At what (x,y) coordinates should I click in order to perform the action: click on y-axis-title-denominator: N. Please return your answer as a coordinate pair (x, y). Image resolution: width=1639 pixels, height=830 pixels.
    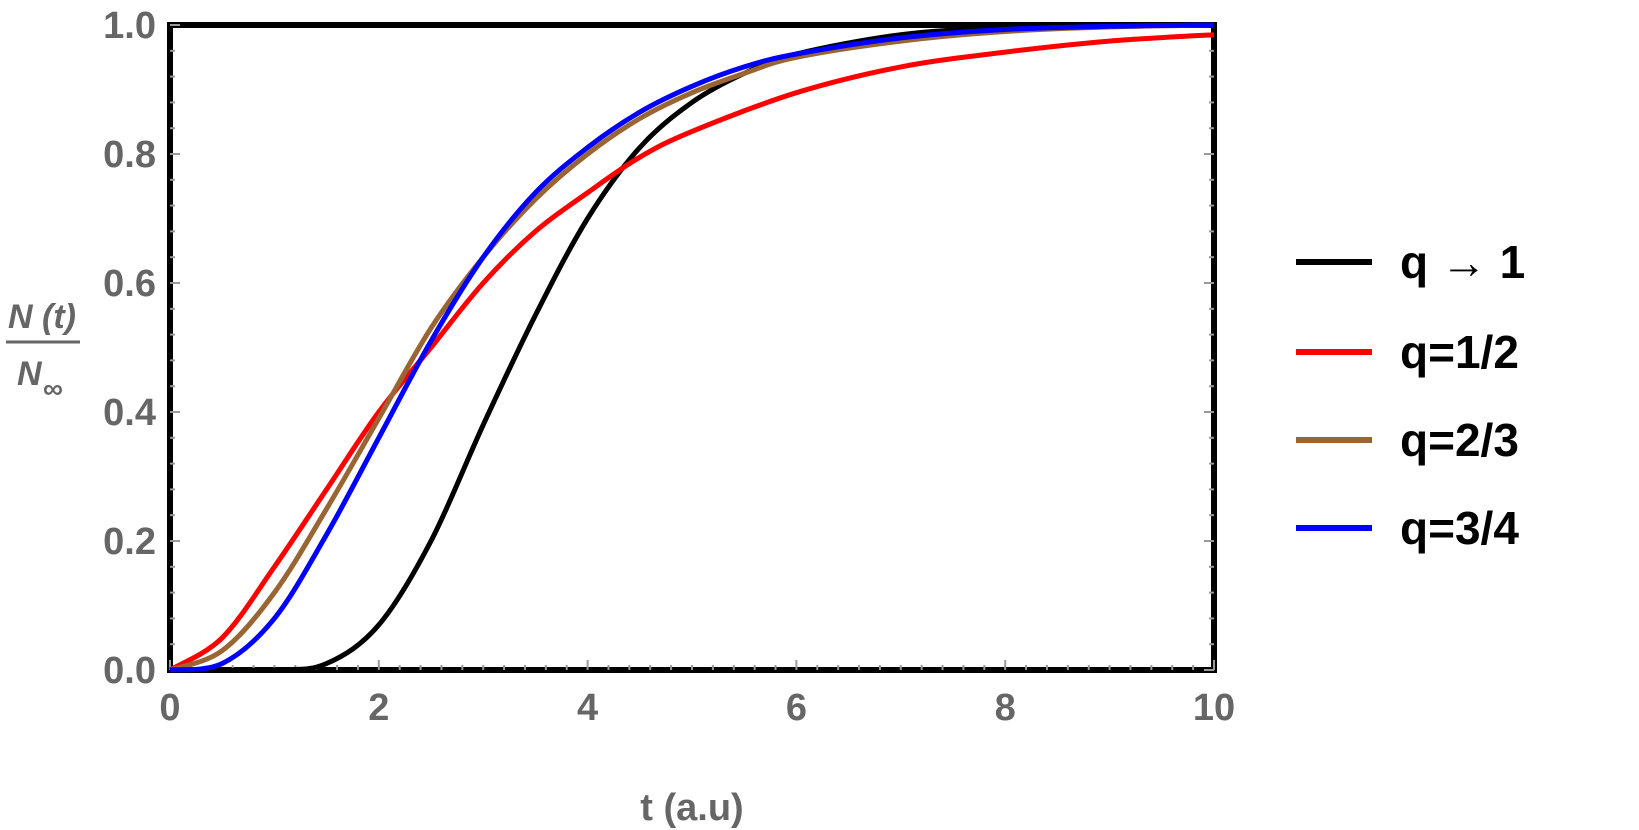
    Looking at the image, I should click on (30, 374).